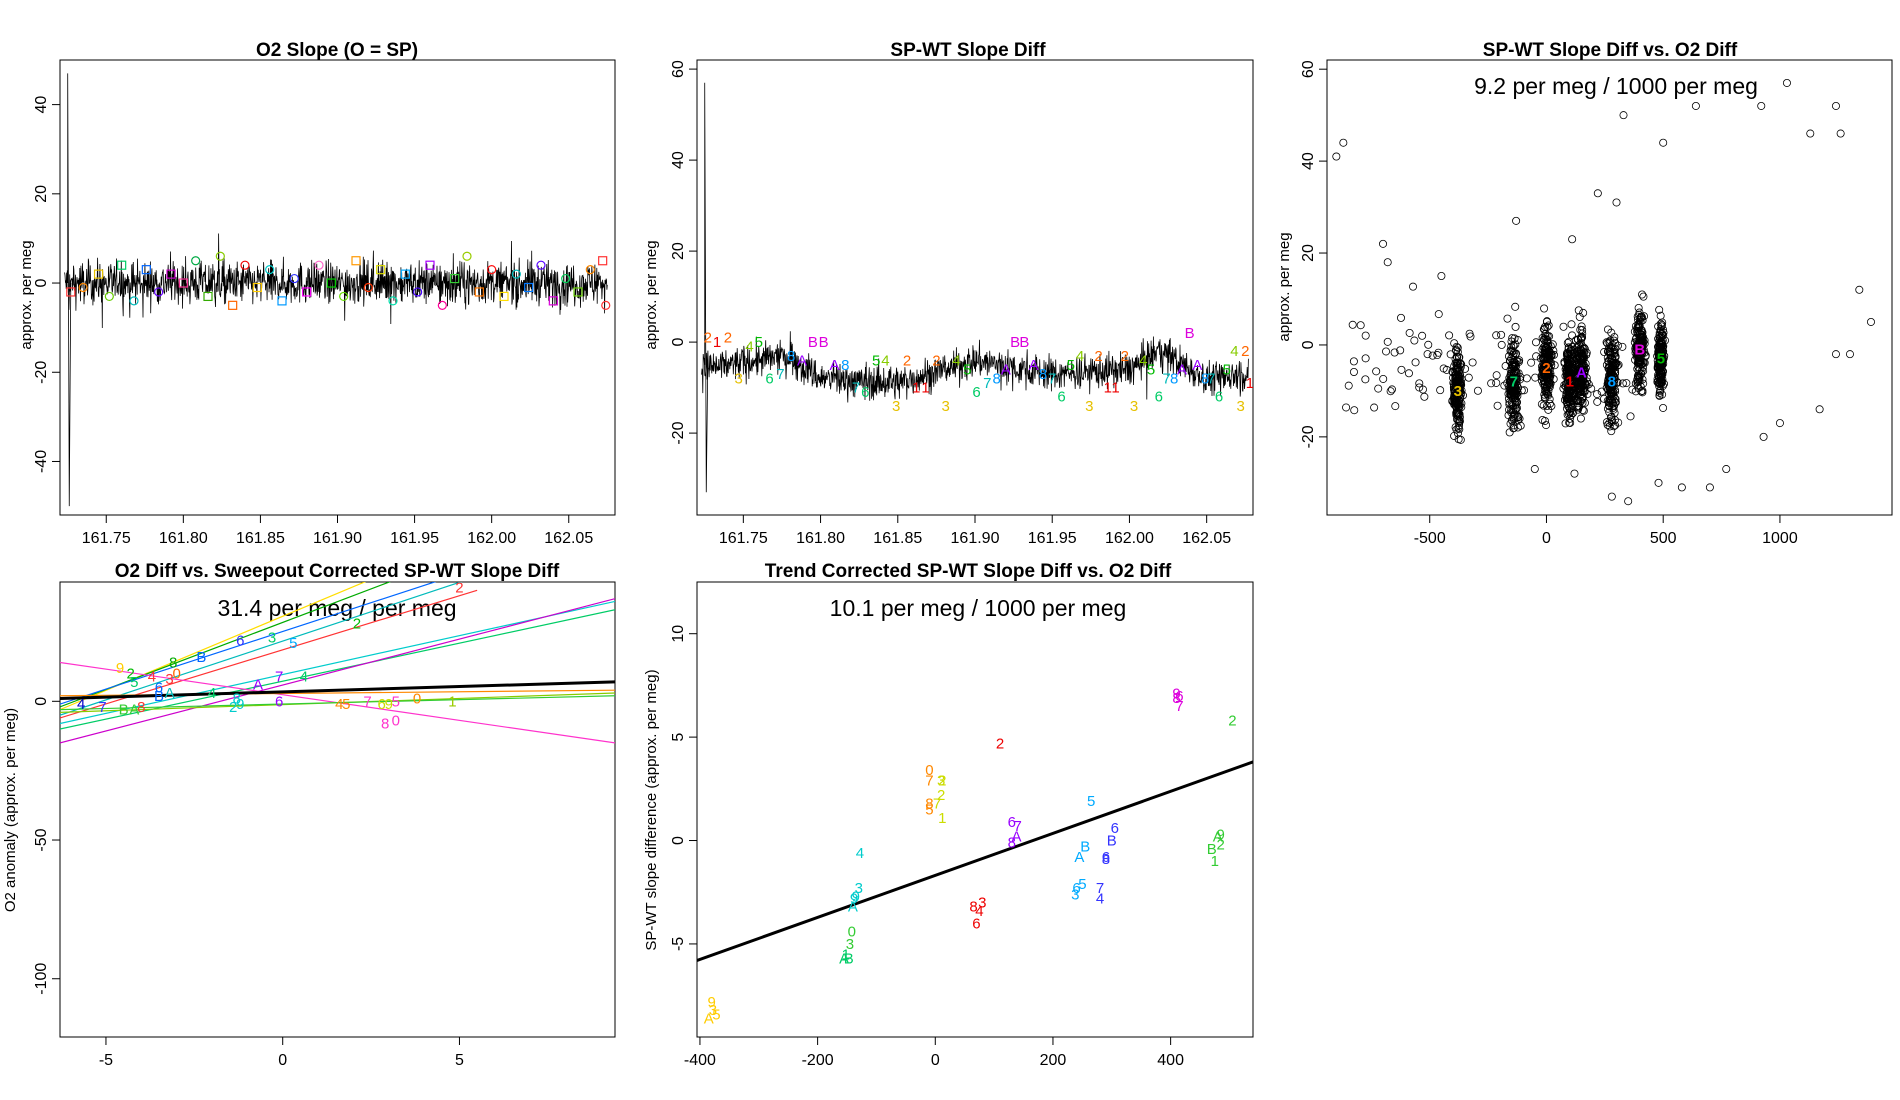 This screenshot has width=1900, height=1100. What do you see at coordinates (1612, 382) in the screenshot?
I see `cluster-label: 8` at bounding box center [1612, 382].